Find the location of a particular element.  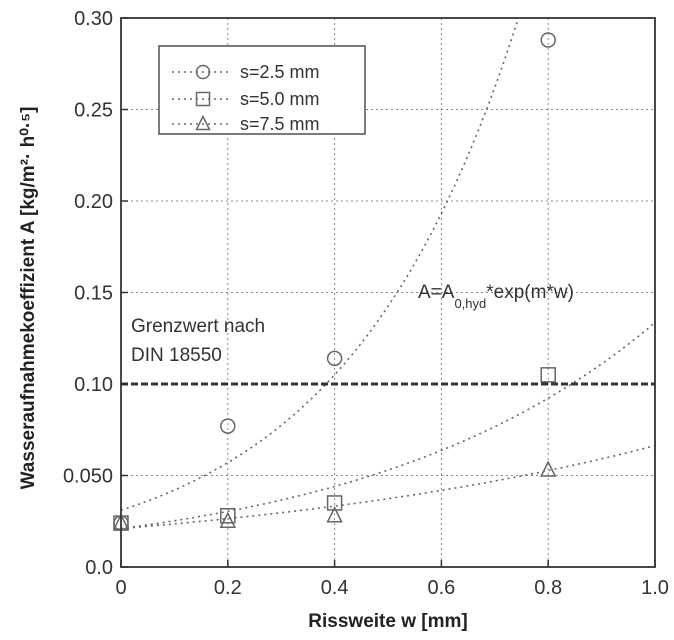

legend-box is located at coordinates (262, 90).